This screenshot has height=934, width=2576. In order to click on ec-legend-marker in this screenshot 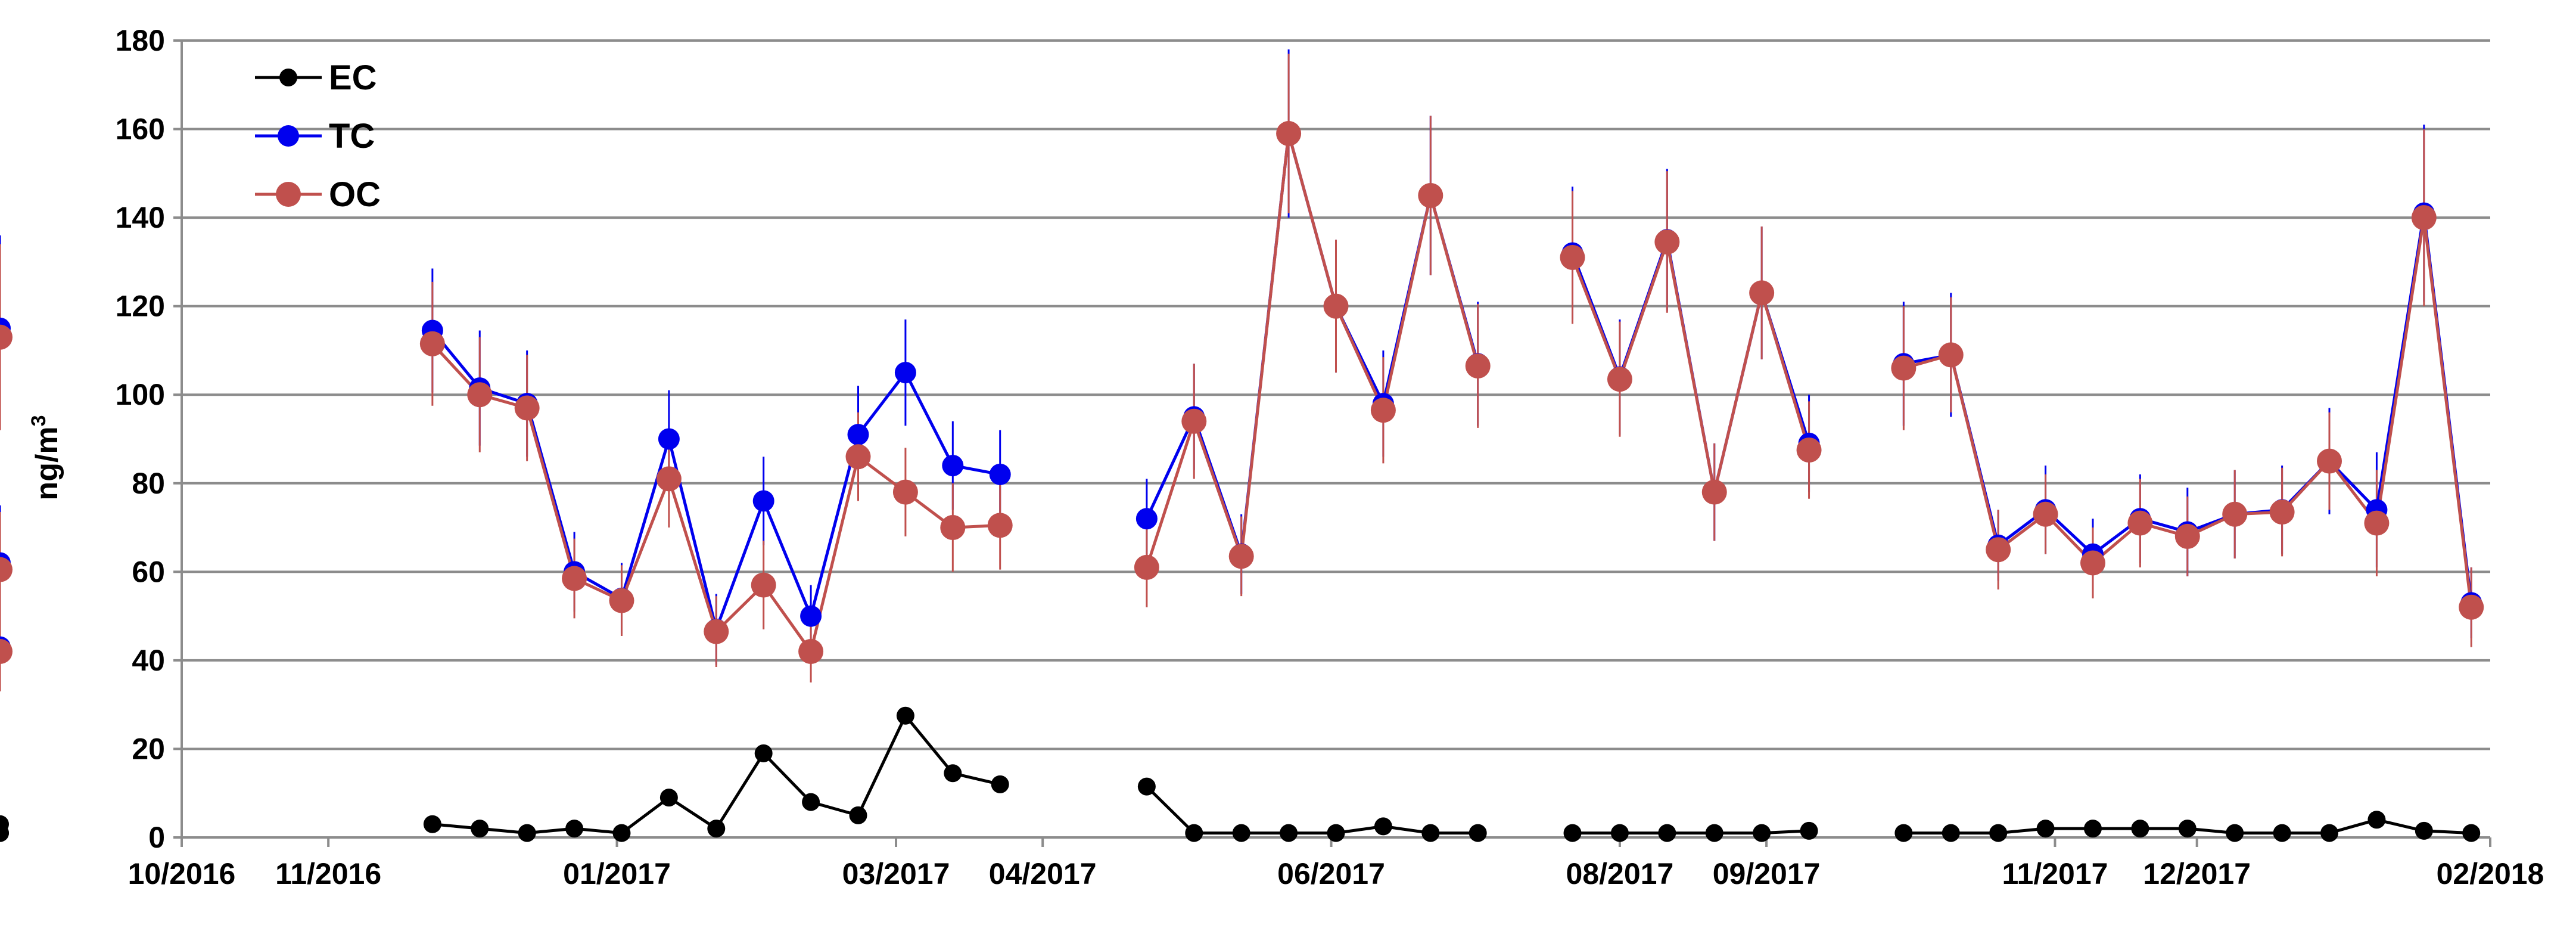, I will do `click(288, 78)`.